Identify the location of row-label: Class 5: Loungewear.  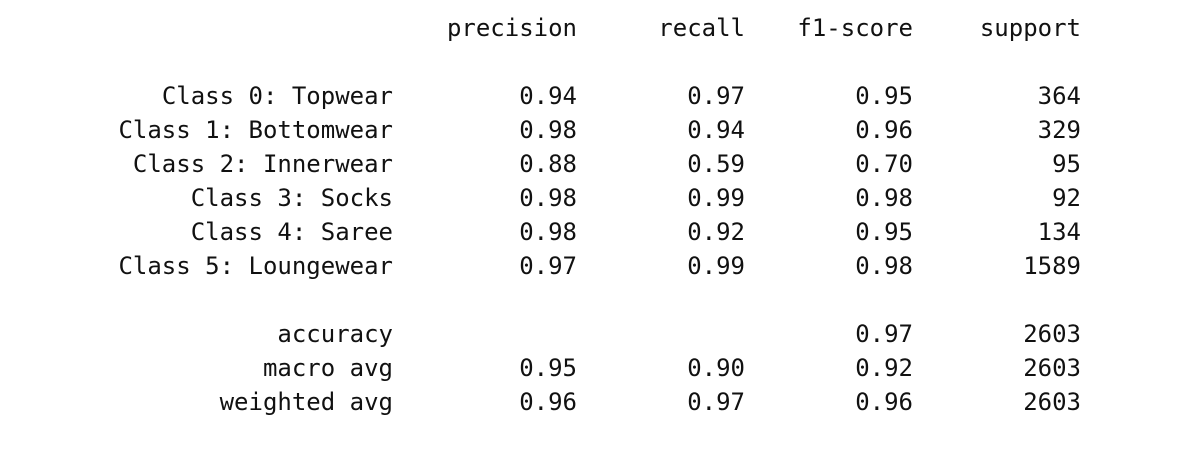
(255, 266).